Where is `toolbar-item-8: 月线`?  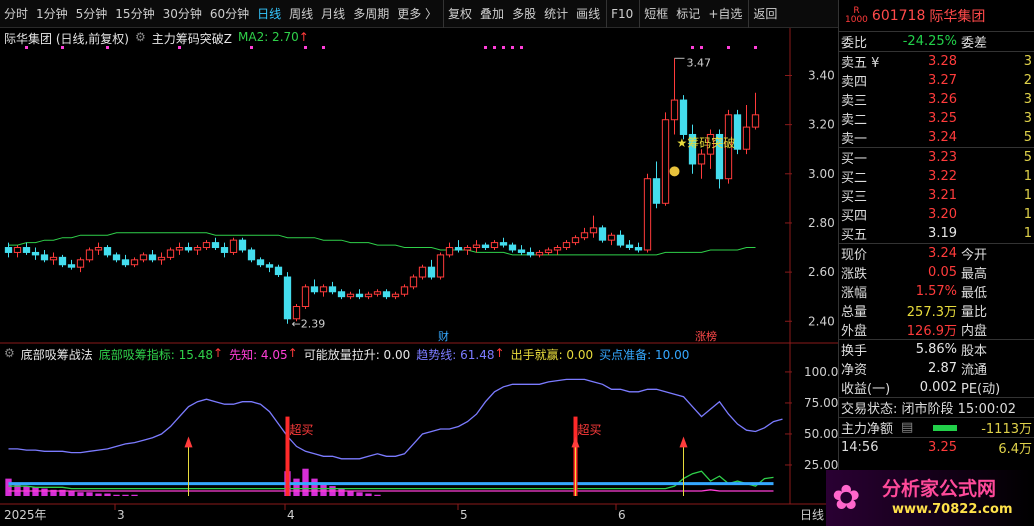 toolbar-item-8: 月线 is located at coordinates (333, 13).